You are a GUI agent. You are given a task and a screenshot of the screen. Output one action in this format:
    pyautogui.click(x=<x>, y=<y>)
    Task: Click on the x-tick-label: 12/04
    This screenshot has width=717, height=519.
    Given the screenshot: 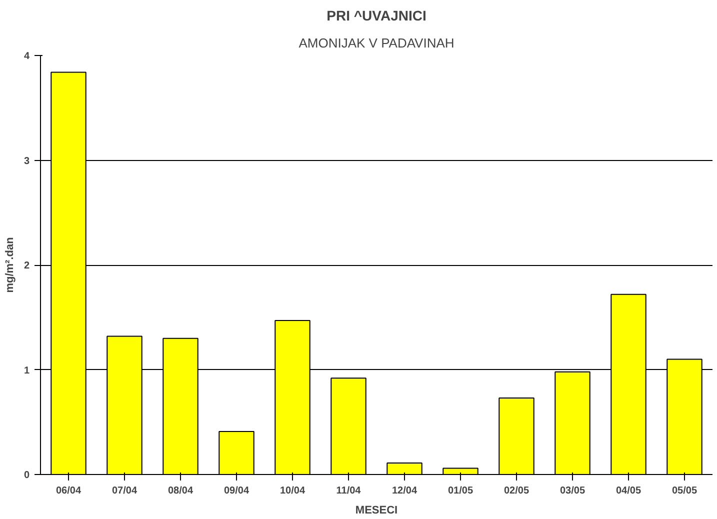 What is the action you would take?
    pyautogui.click(x=405, y=491)
    